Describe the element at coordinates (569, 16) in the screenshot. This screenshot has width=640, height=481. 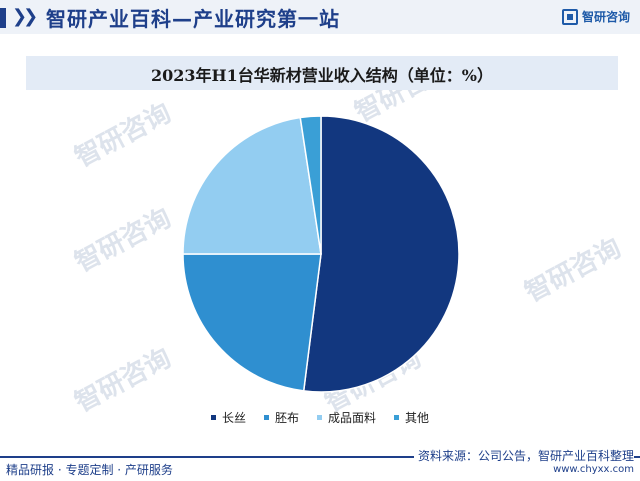
I see `logo-icon` at that location.